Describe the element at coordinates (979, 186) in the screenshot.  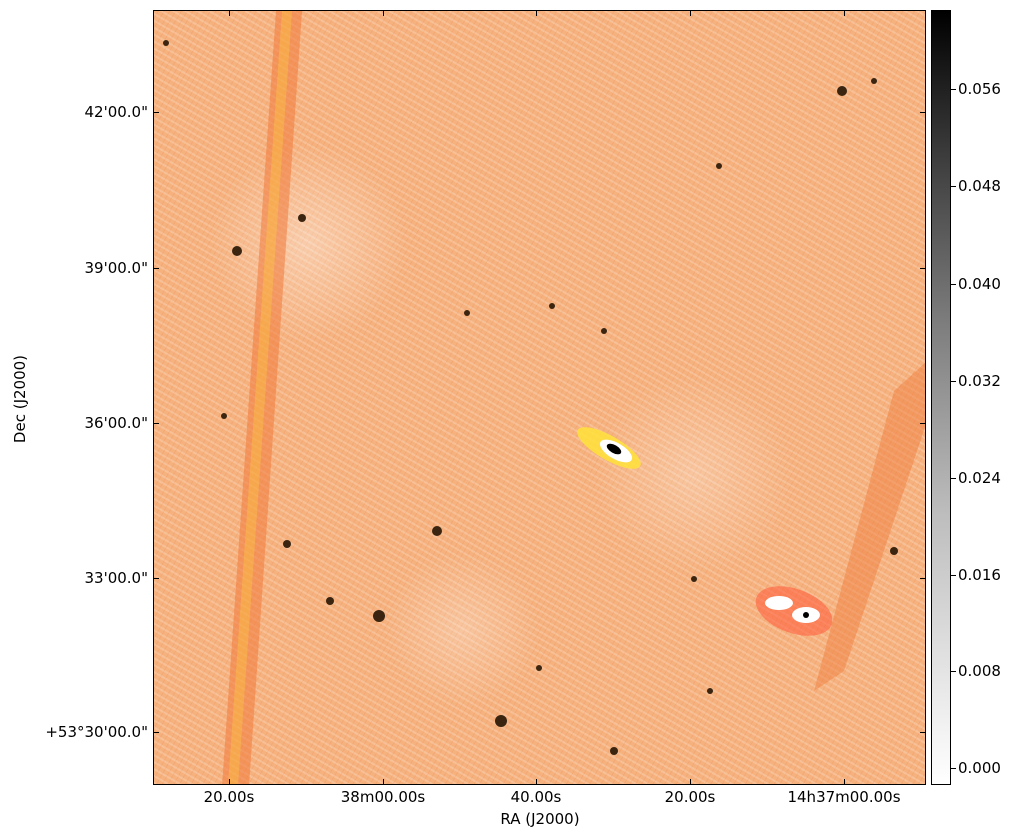
I see `colorbar-tick-label: 0.048` at that location.